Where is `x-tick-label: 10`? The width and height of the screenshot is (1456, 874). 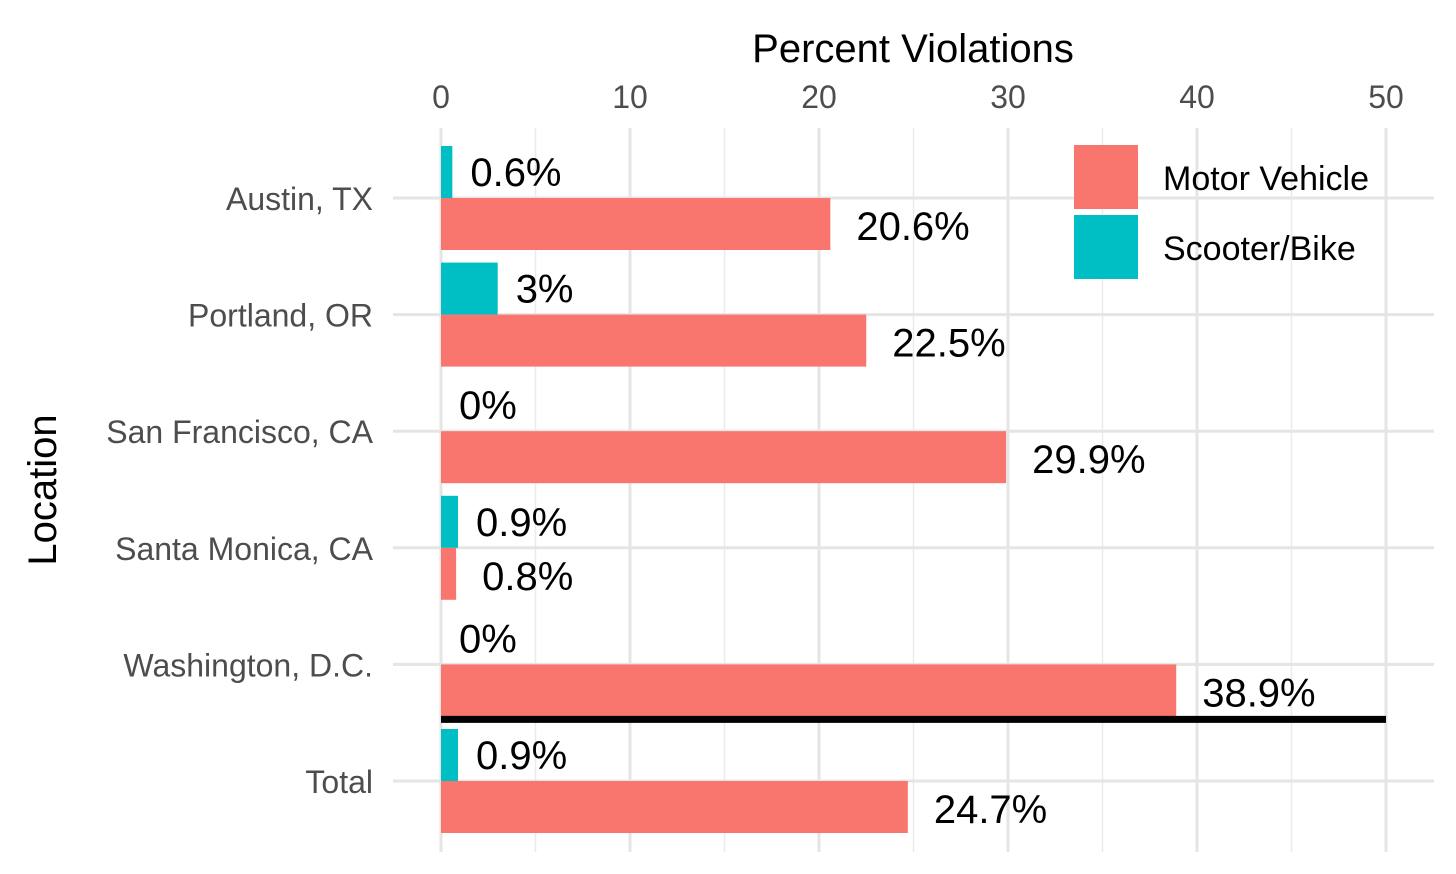 x-tick-label: 10 is located at coordinates (630, 97).